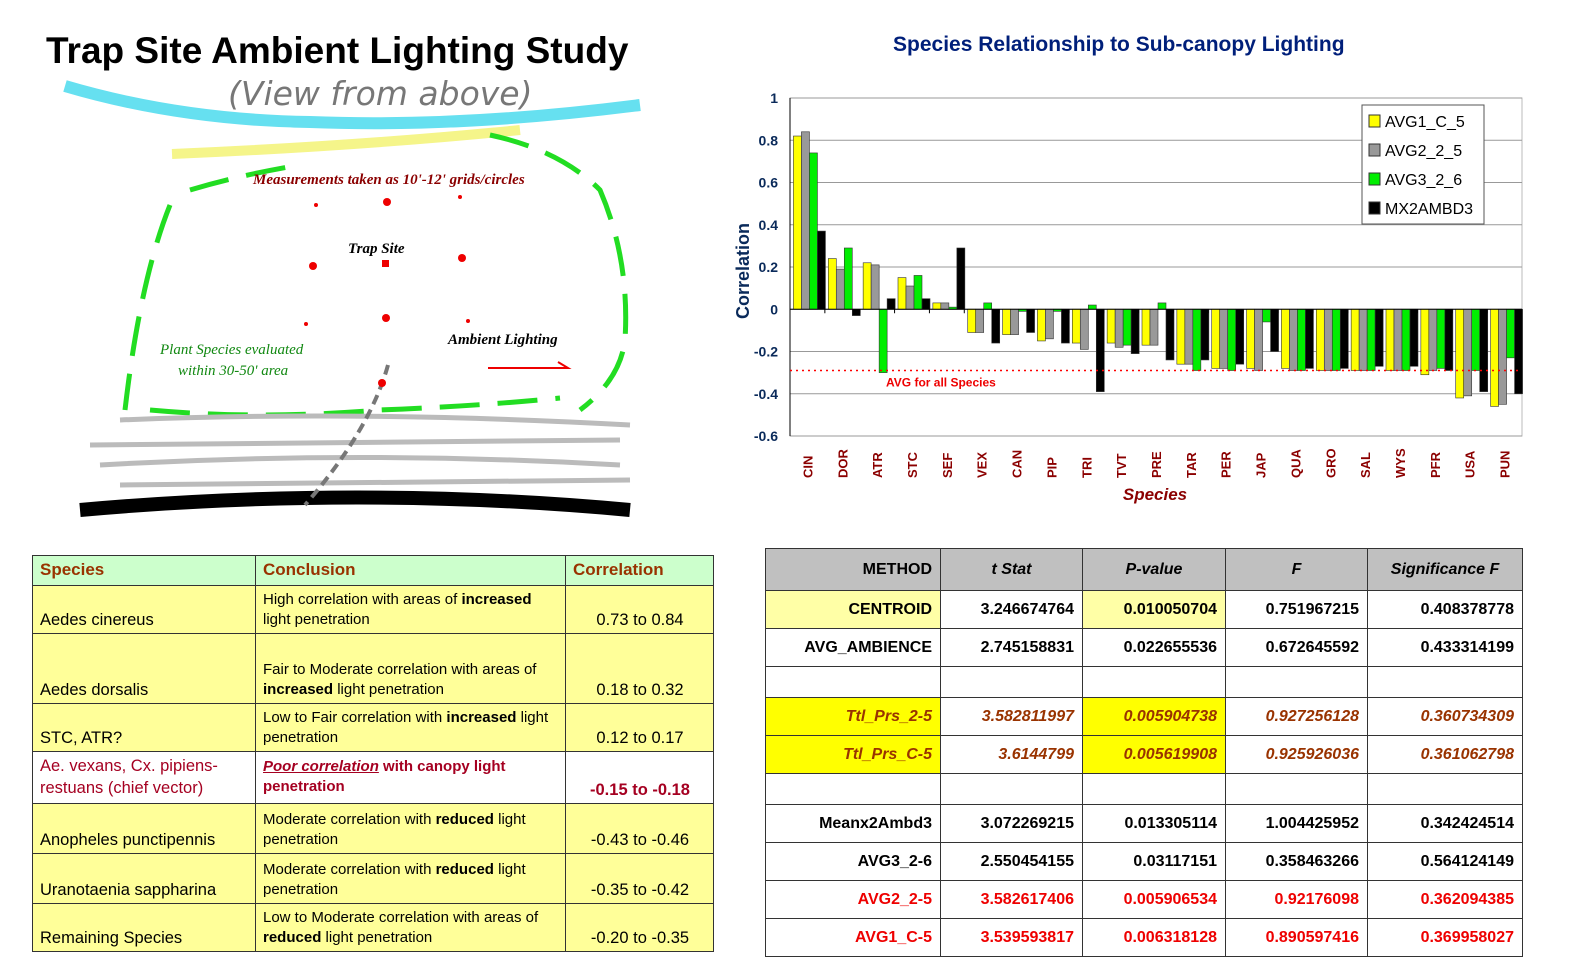 This screenshot has height=965, width=1577. What do you see at coordinates (1494, 357) in the screenshot?
I see `bar-avg1-c-5-pun` at bounding box center [1494, 357].